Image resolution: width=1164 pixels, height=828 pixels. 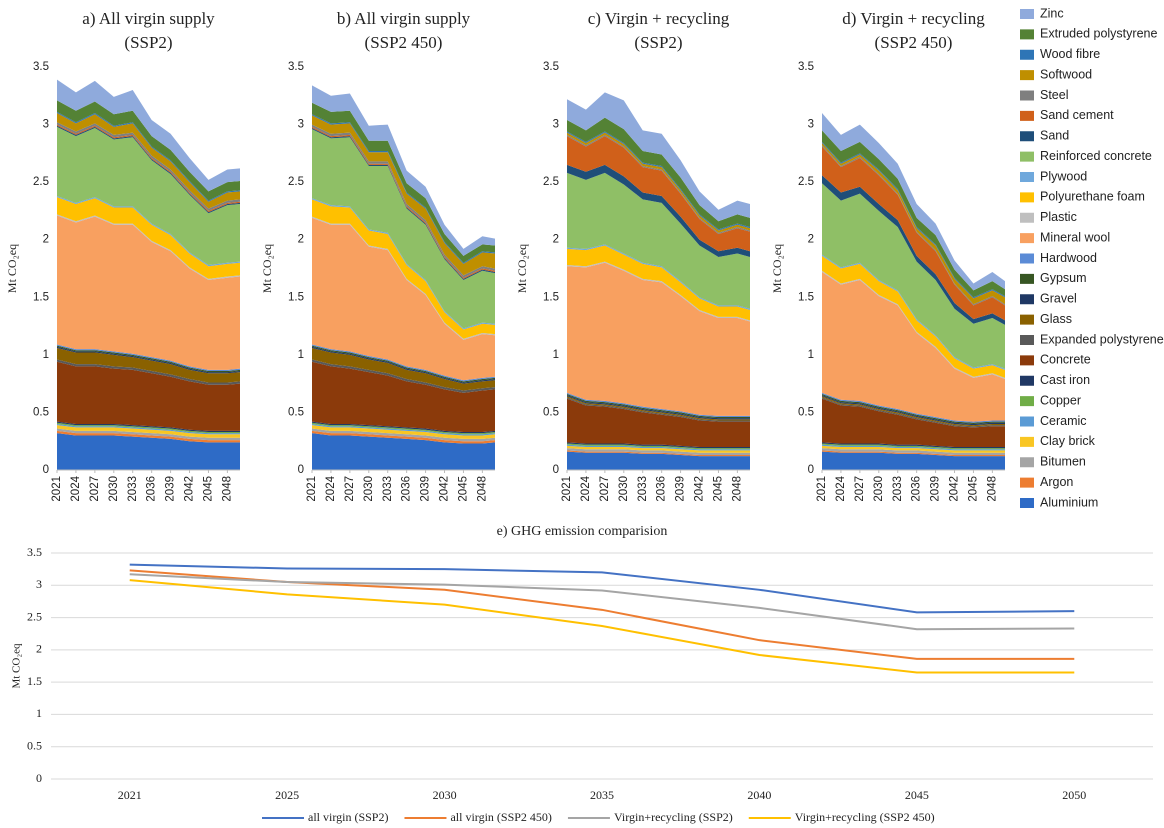 What do you see at coordinates (148, 42) in the screenshot?
I see `chart-subtitle: (SSP2)` at bounding box center [148, 42].